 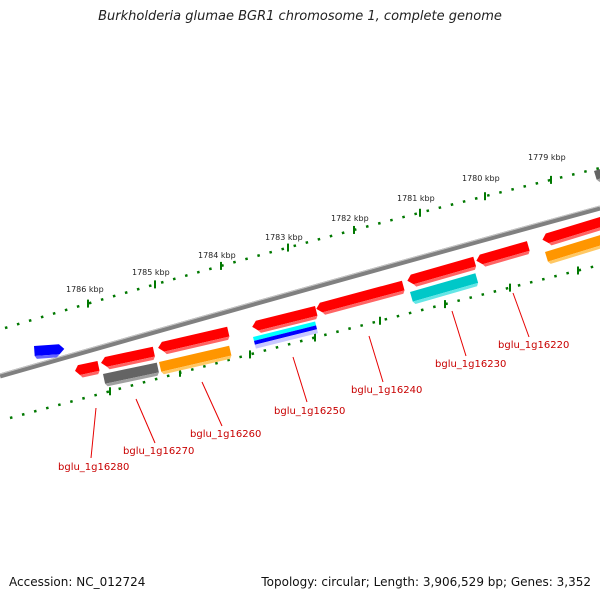 I want to click on tick-label-1783: 1783 kbp, so click(x=284, y=237).